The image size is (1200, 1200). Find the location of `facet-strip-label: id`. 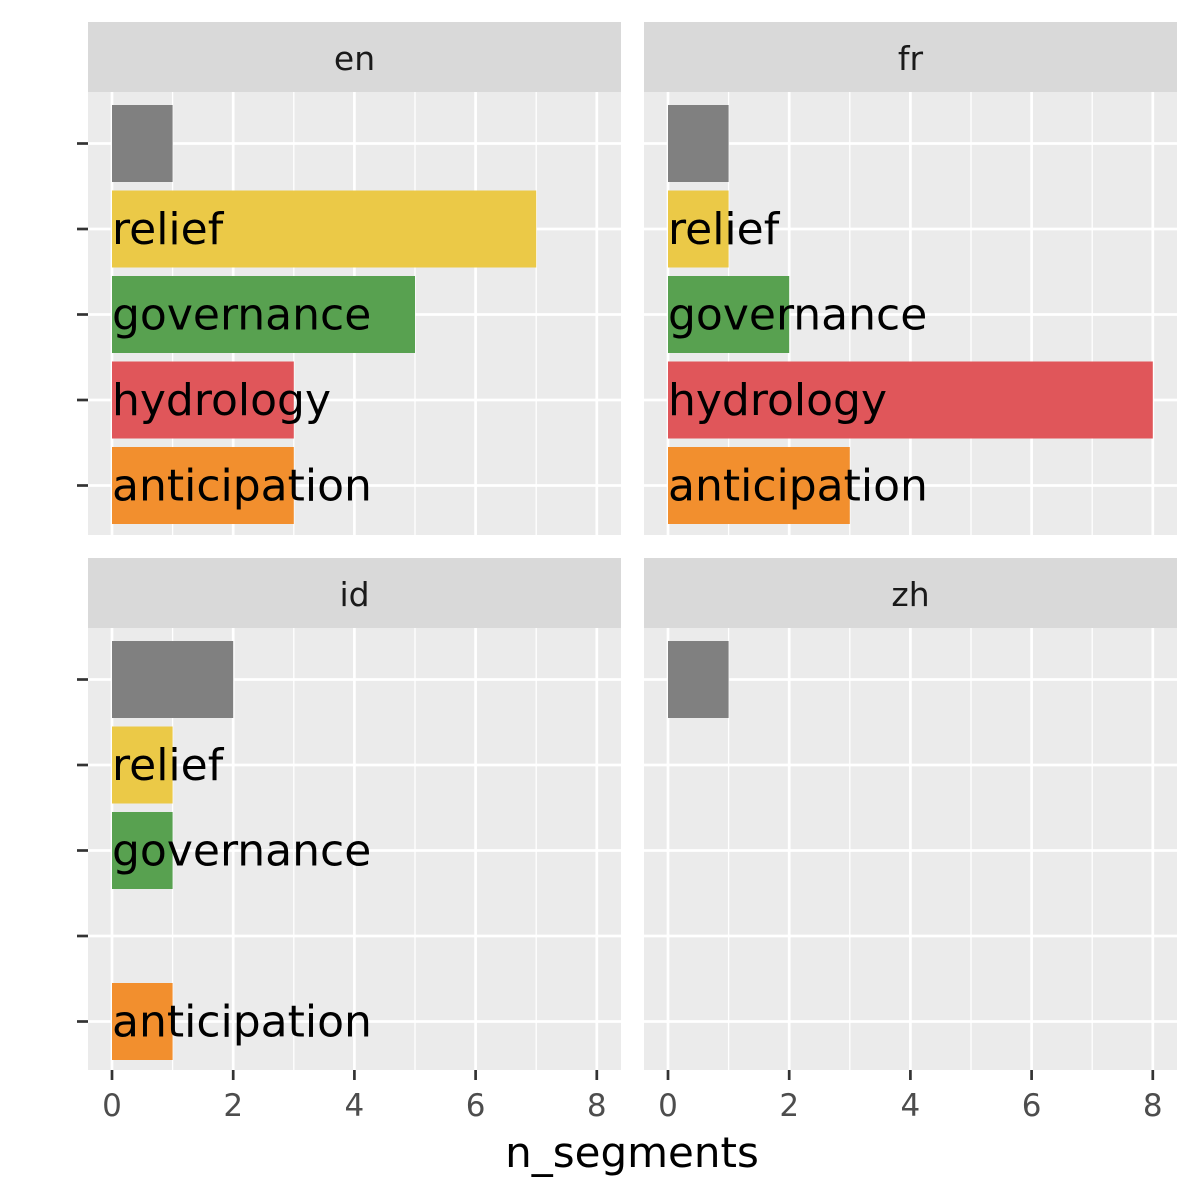

facet-strip-label: id is located at coordinates (354, 594).